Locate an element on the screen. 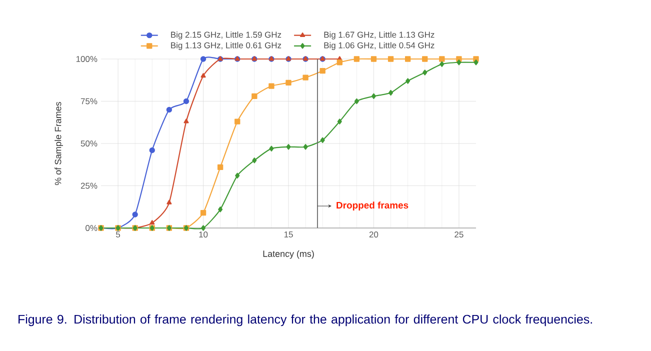  x-tick-label: 20 is located at coordinates (373, 235).